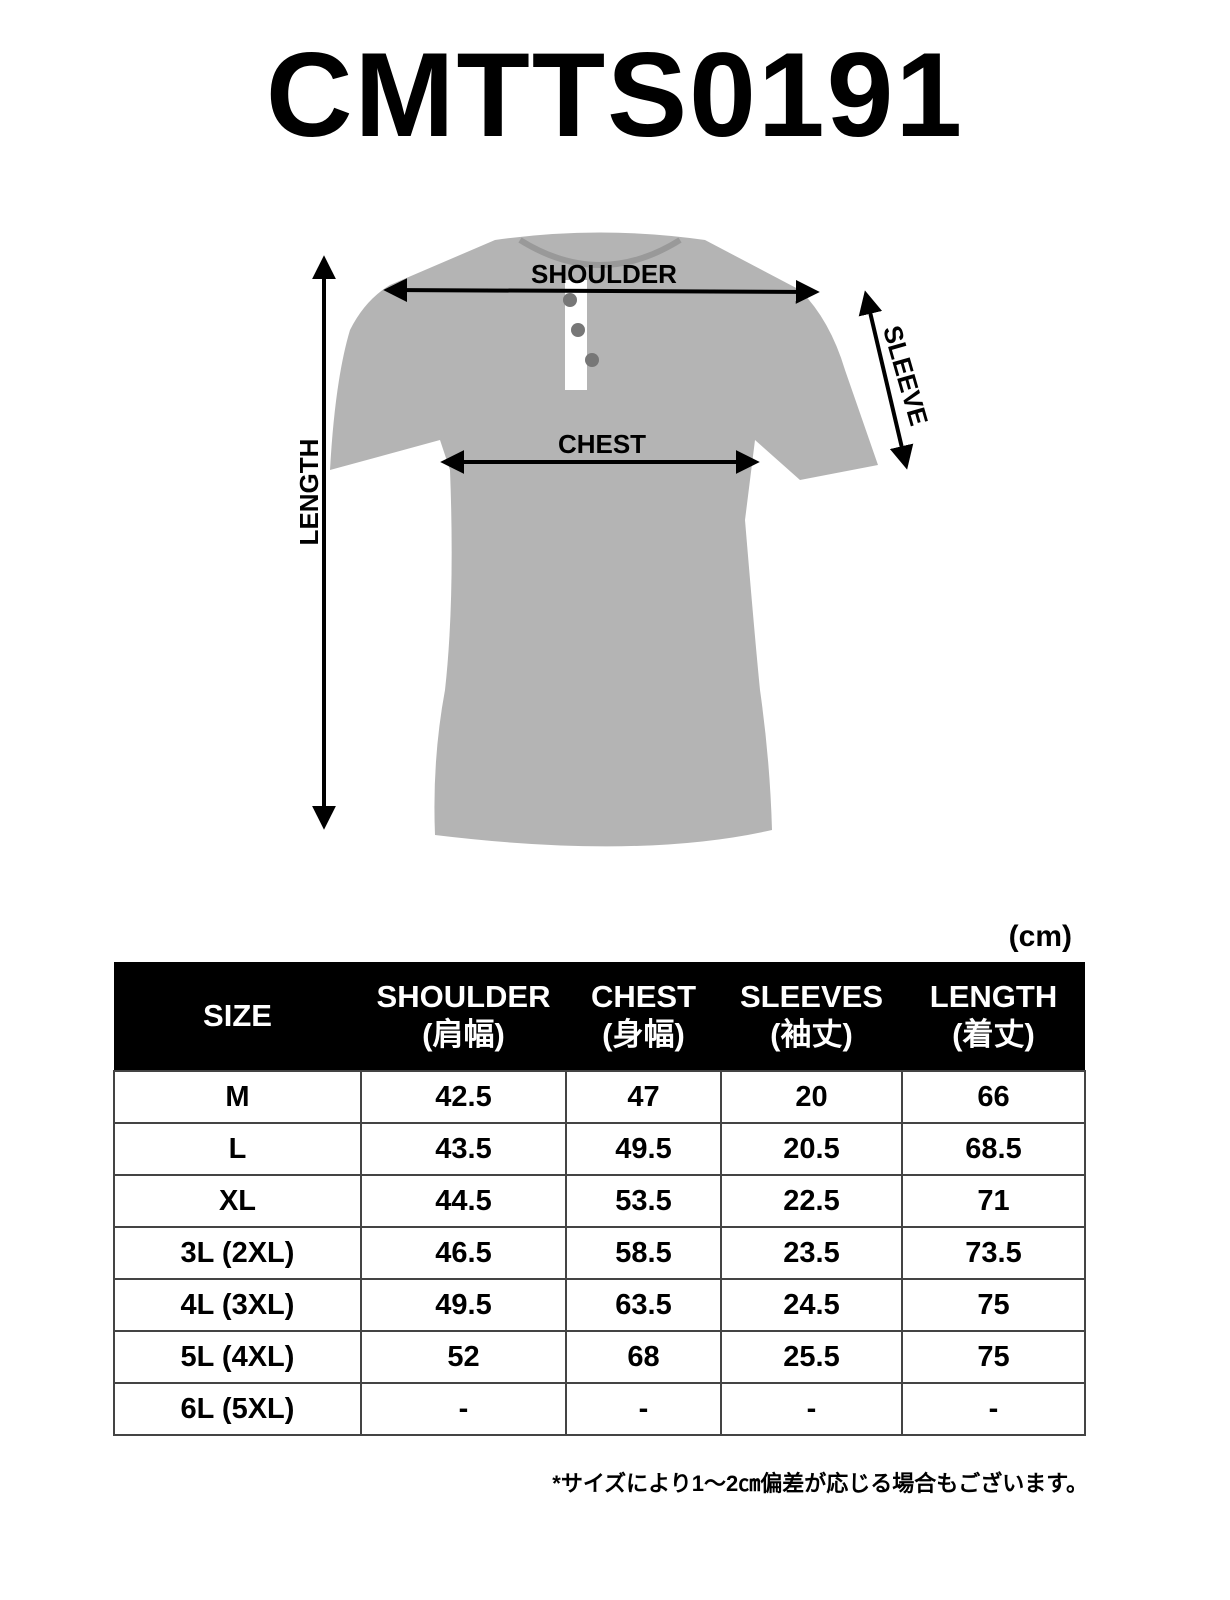 The image size is (1230, 1600). Describe the element at coordinates (886, 380) in the screenshot. I see `sleeve-arrow` at that location.